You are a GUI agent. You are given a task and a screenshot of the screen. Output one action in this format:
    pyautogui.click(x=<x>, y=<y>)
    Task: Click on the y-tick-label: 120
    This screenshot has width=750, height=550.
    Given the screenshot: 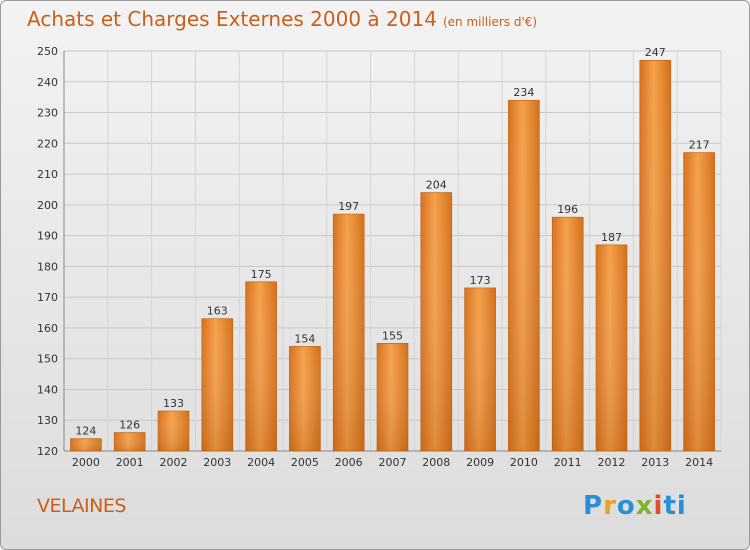 What is the action you would take?
    pyautogui.click(x=47, y=451)
    